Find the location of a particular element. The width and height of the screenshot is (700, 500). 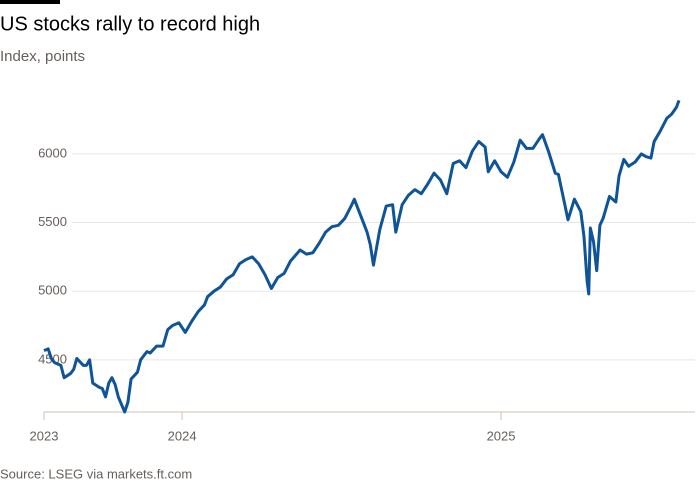

y-tick-label: 6000 is located at coordinates (52, 152).